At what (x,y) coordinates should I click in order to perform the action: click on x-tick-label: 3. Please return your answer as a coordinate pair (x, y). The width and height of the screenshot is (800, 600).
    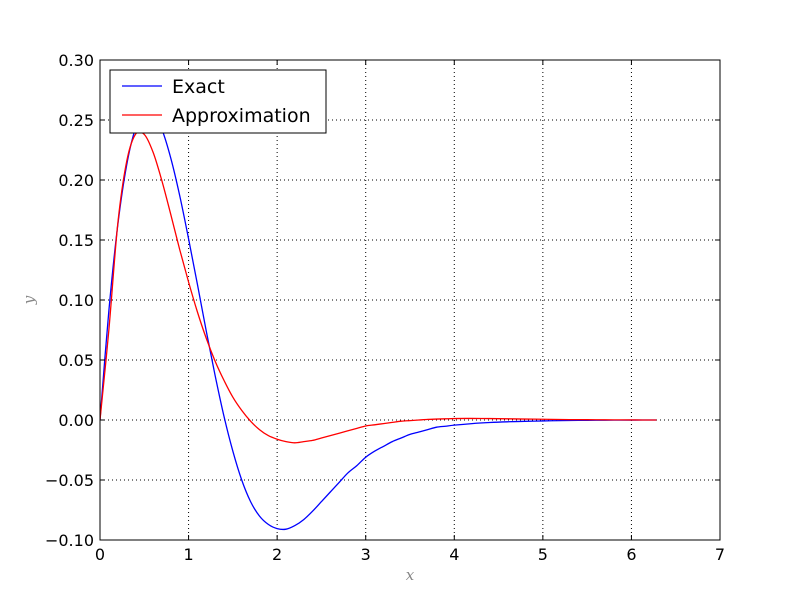
    Looking at the image, I should click on (366, 554).